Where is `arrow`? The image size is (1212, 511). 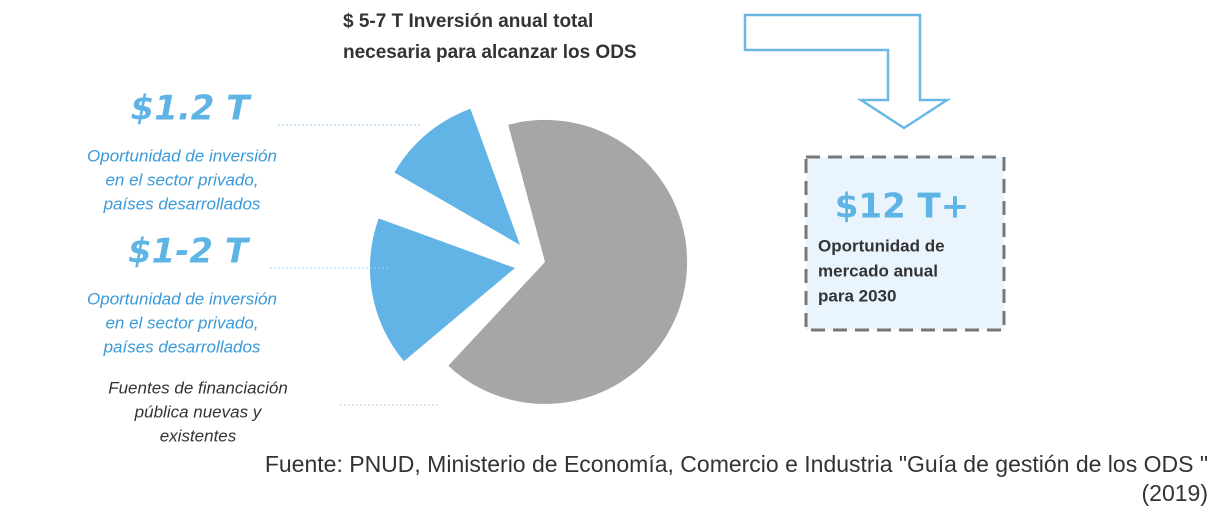
arrow is located at coordinates (847, 71).